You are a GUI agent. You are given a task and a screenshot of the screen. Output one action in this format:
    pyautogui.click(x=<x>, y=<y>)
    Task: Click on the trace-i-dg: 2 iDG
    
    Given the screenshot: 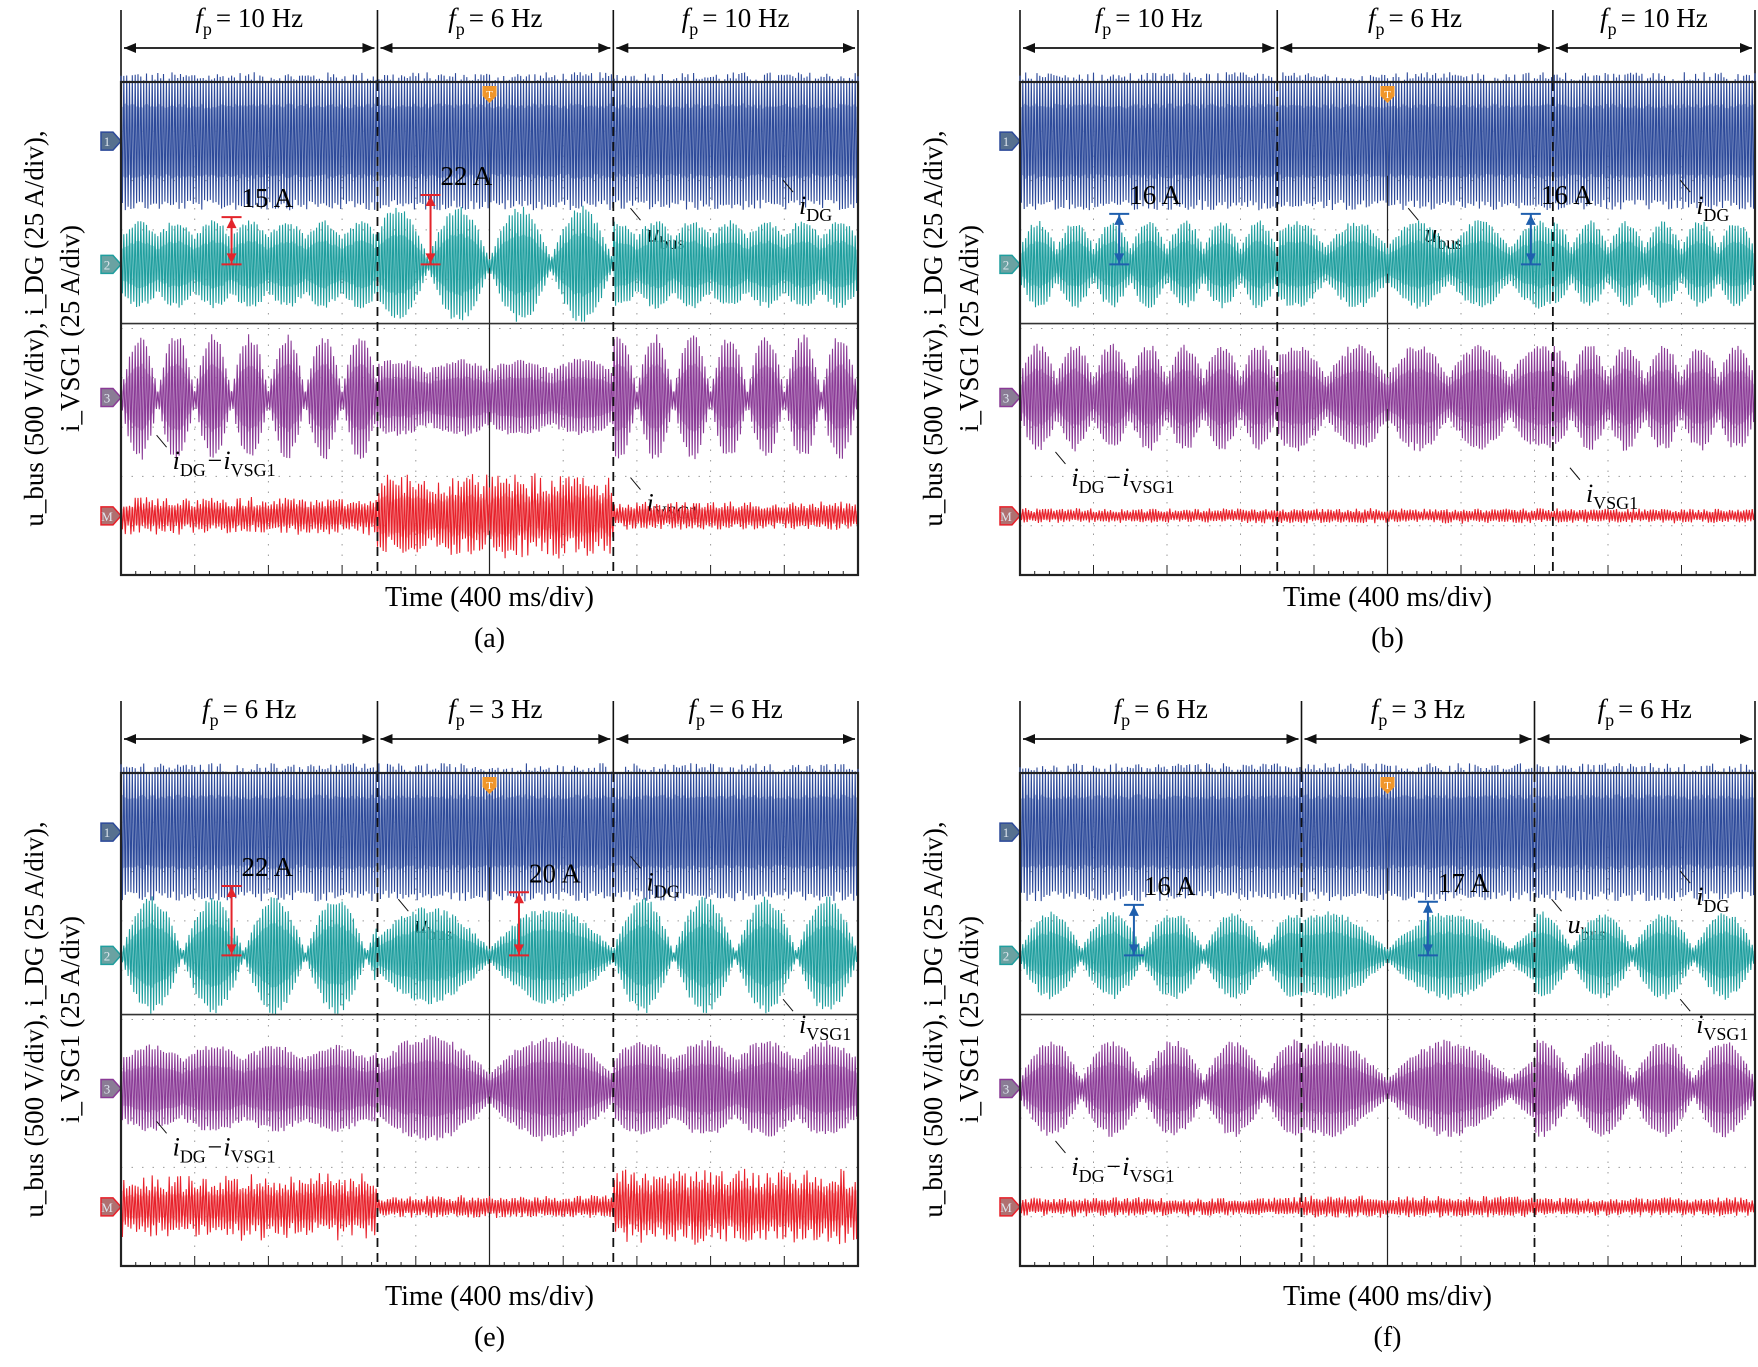 What is the action you would take?
    pyautogui.click(x=479, y=935)
    